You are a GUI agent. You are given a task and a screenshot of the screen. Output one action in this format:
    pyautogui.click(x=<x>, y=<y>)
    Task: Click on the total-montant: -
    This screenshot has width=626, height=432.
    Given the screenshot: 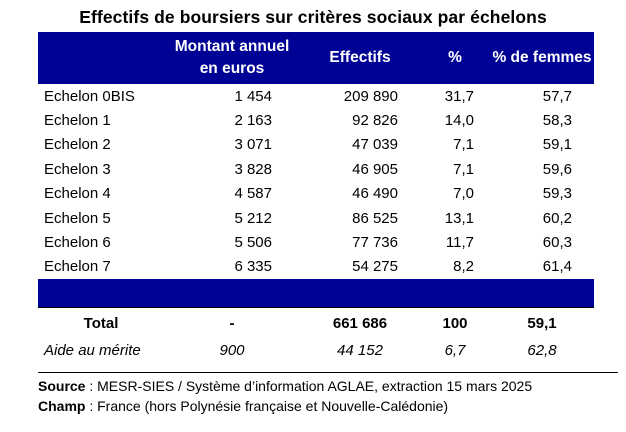 What is the action you would take?
    pyautogui.click(x=232, y=323)
    